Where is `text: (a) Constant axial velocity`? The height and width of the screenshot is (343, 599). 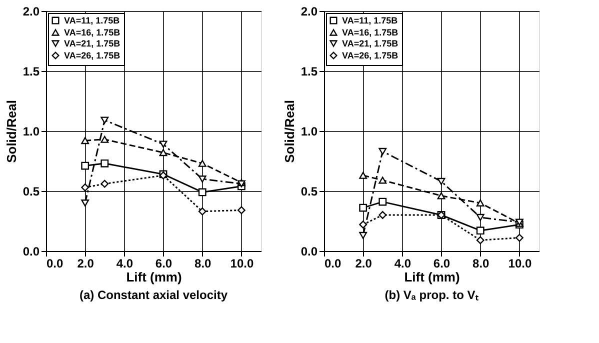 text: (a) Constant axial velocity is located at coordinates (153, 295).